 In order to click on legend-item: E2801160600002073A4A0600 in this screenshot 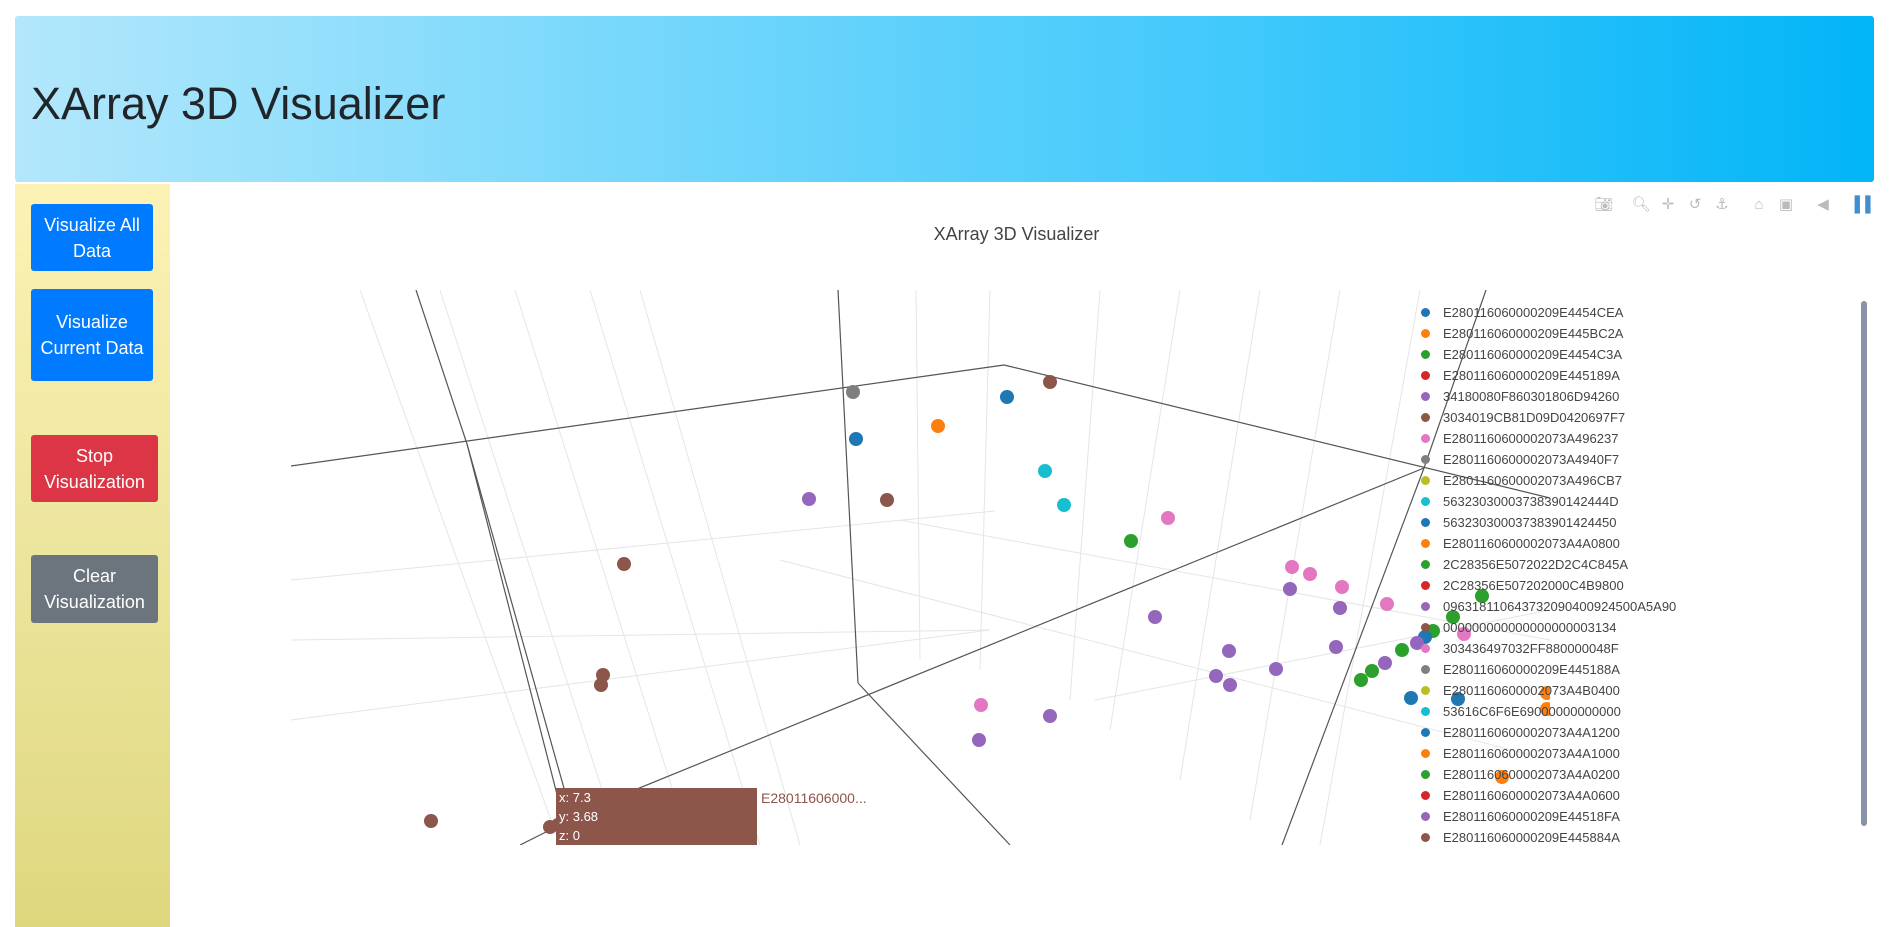, I will do `click(1517, 795)`.